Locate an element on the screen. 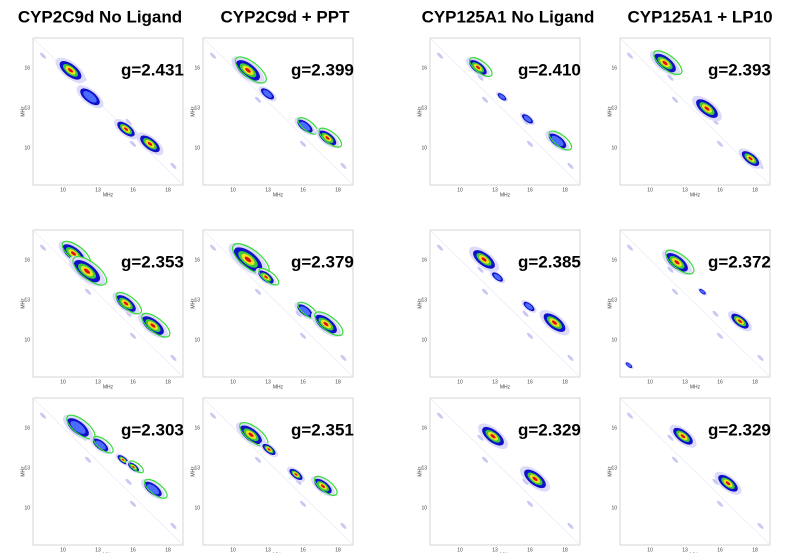  g-value: g=2.399 is located at coordinates (322, 69).